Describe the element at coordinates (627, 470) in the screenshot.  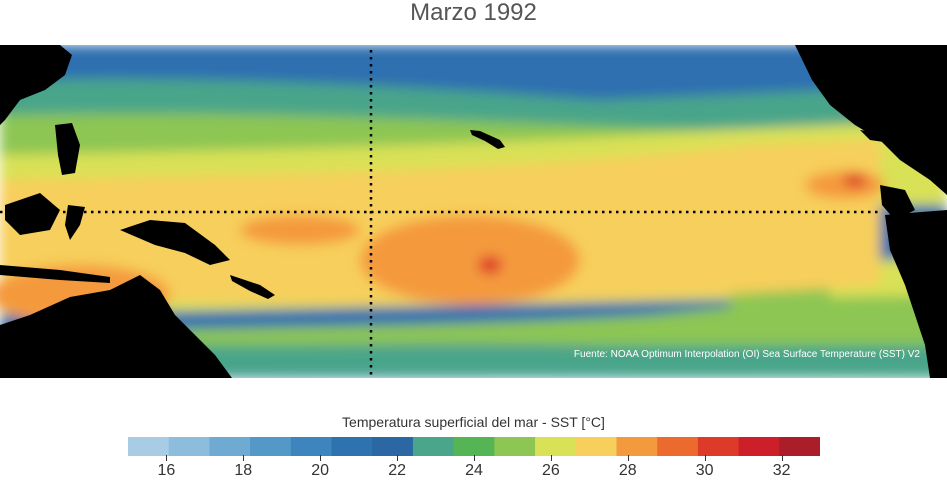
I see `colorbar-tick-label: 28` at that location.